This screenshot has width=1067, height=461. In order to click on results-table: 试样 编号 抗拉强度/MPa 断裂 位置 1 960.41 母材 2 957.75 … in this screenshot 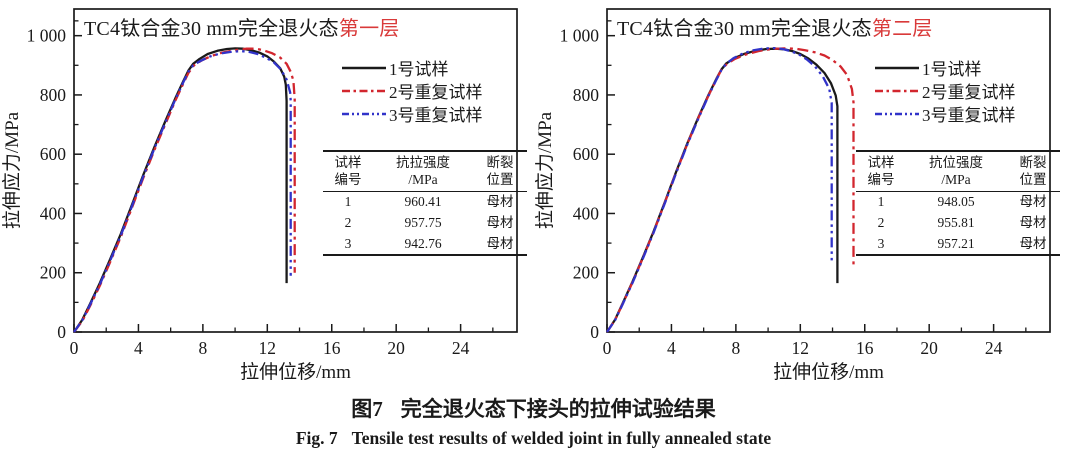, I will do `click(425, 203)`.